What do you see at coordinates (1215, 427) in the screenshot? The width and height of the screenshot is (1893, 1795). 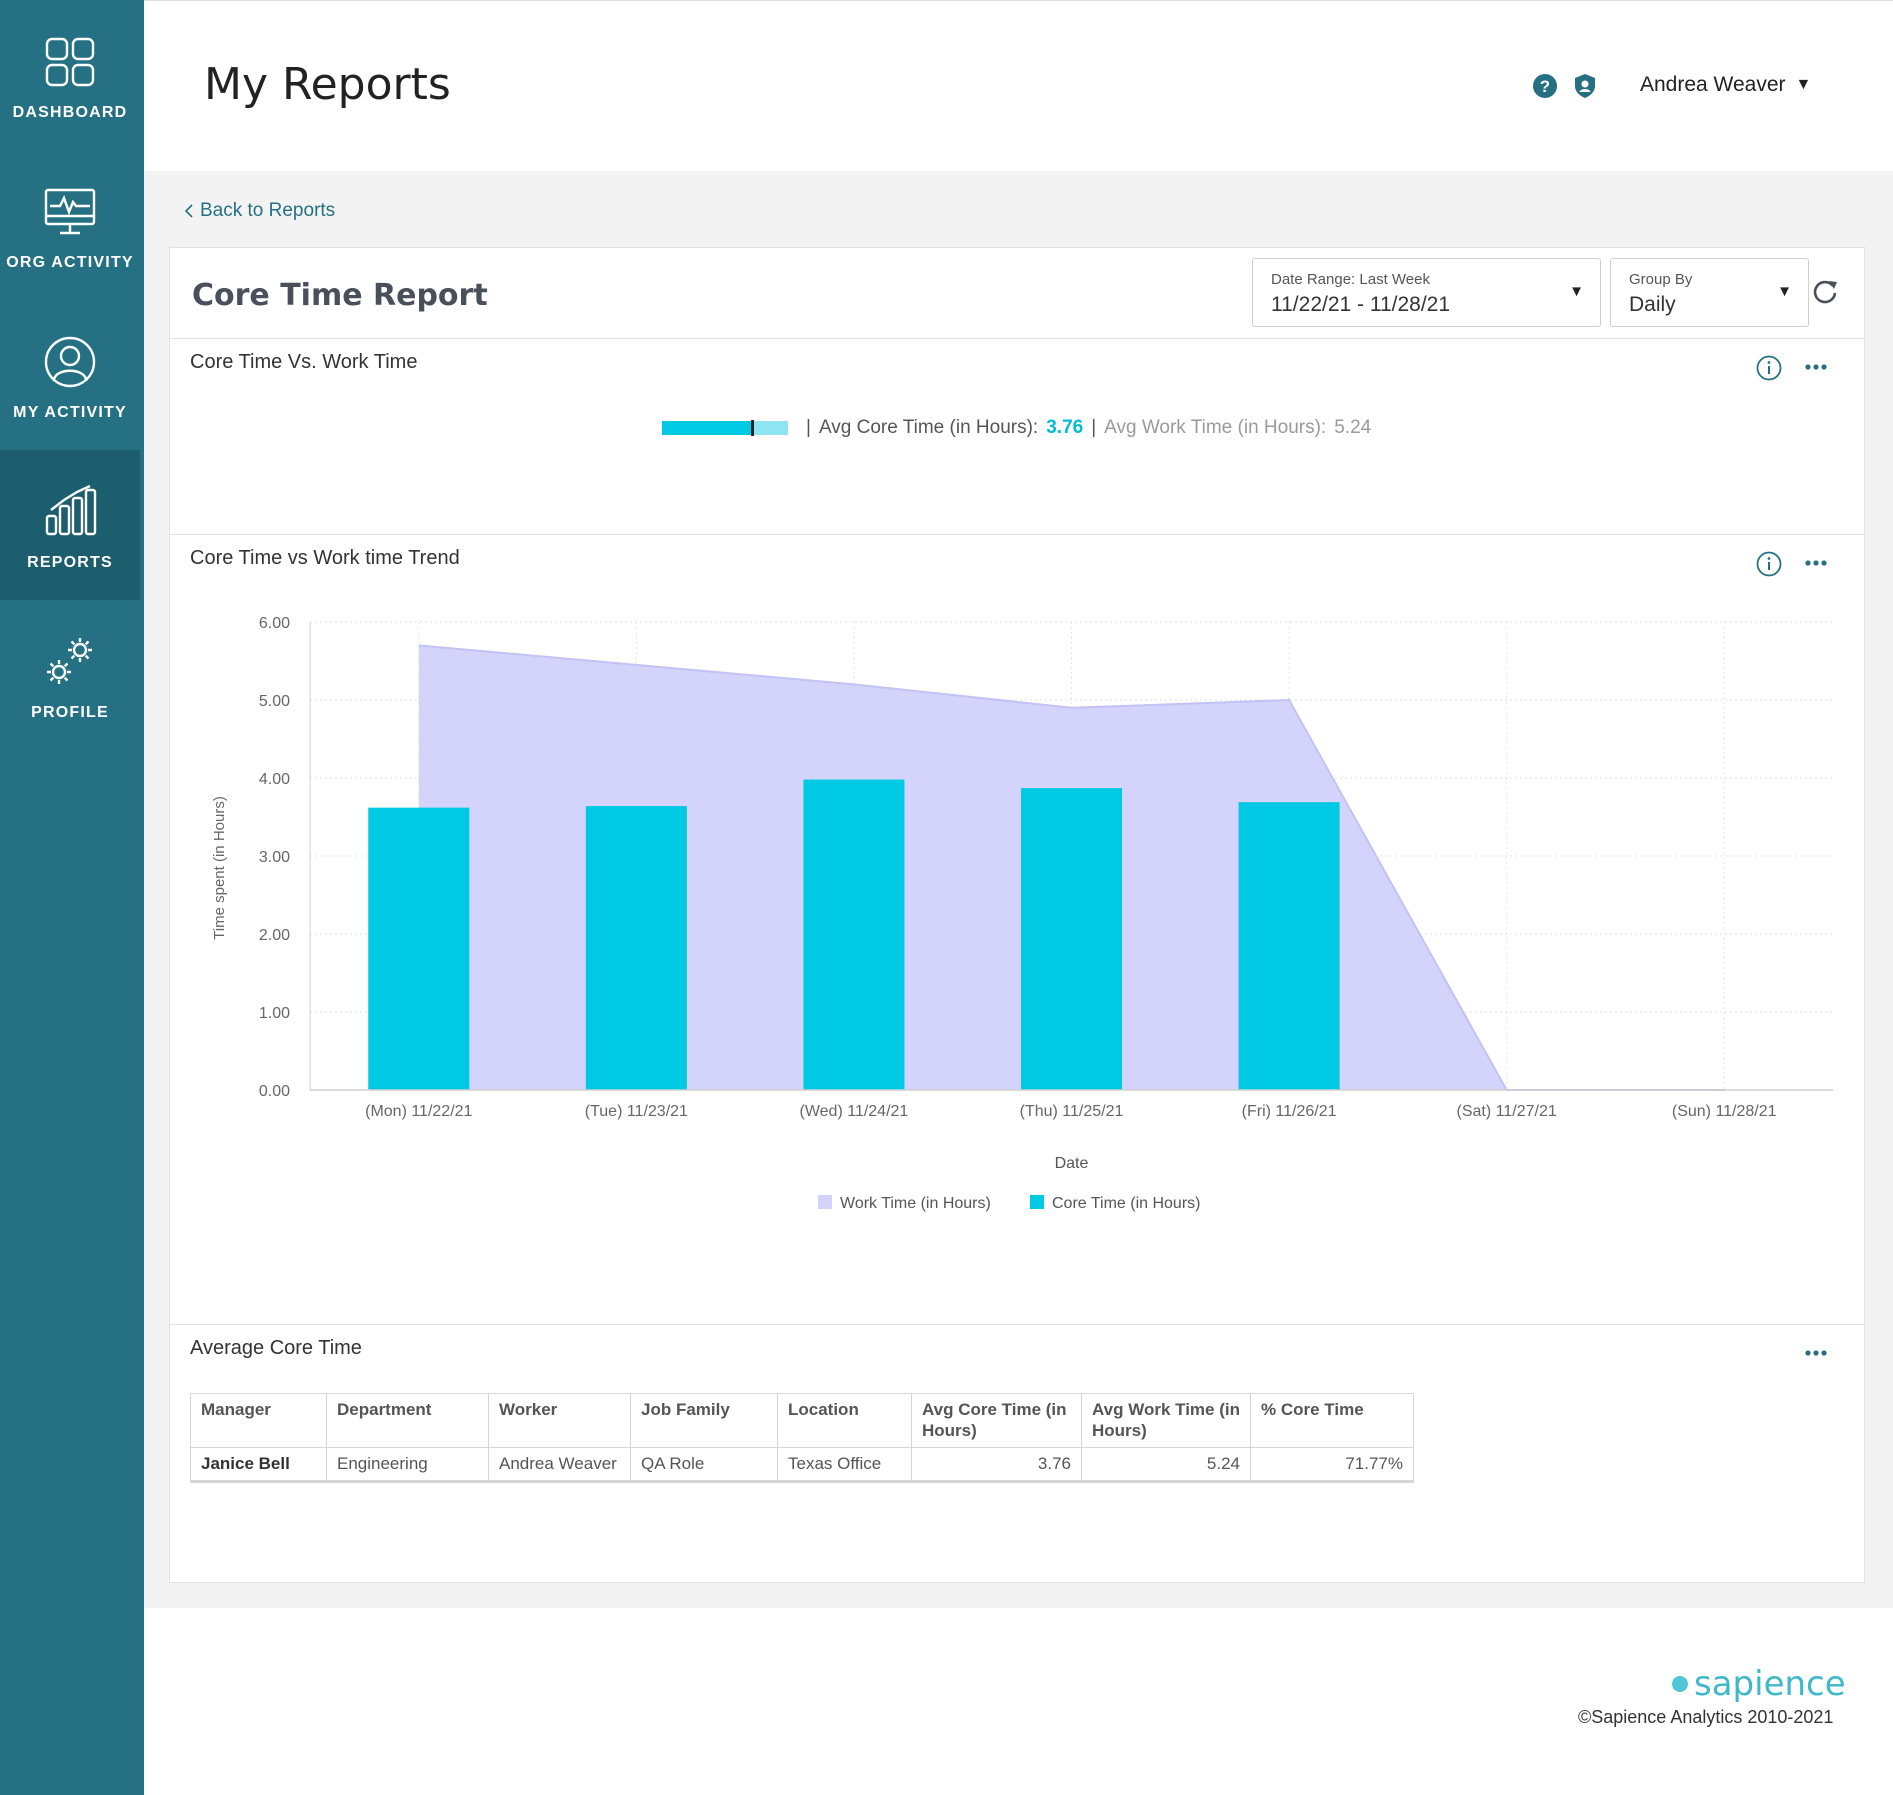 I see `avg-work-label: Avg Work Time (in Hours):` at bounding box center [1215, 427].